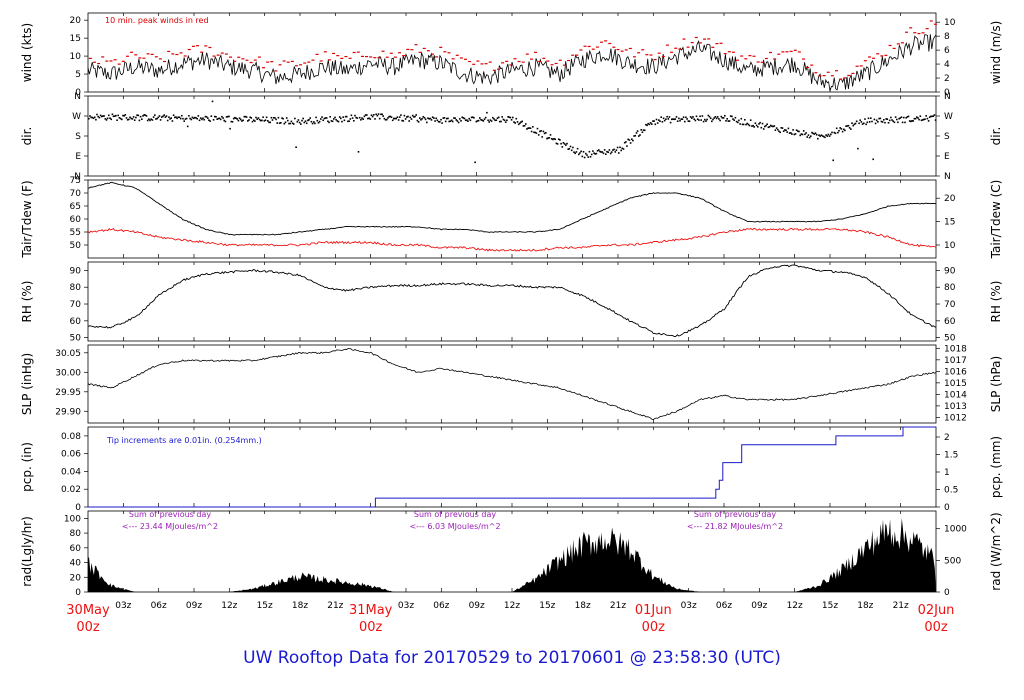 The image size is (1024, 700). What do you see at coordinates (75, 181) in the screenshot?
I see `ytick-label-left-temp: 75` at bounding box center [75, 181].